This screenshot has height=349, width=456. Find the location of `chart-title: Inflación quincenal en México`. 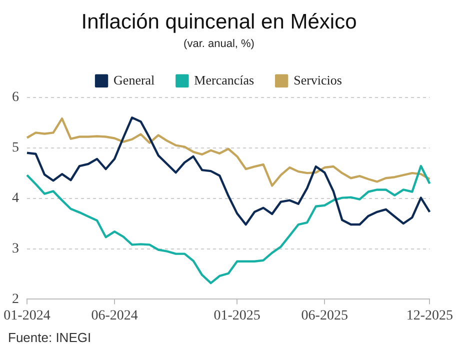

chart-title: Inflación quincenal en México is located at coordinates (219, 22).